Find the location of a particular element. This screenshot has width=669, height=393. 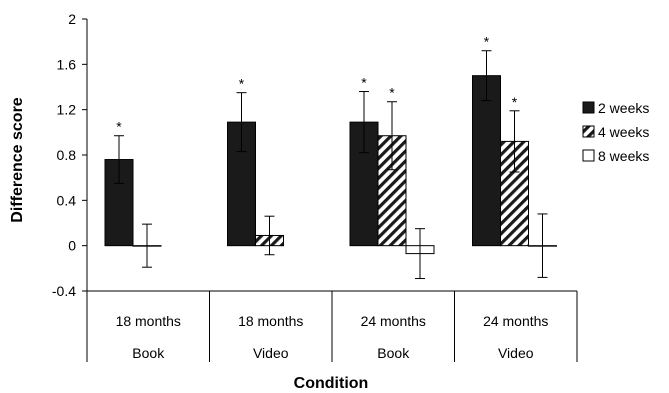

y-tick-label: 1.2 is located at coordinates (67, 110).